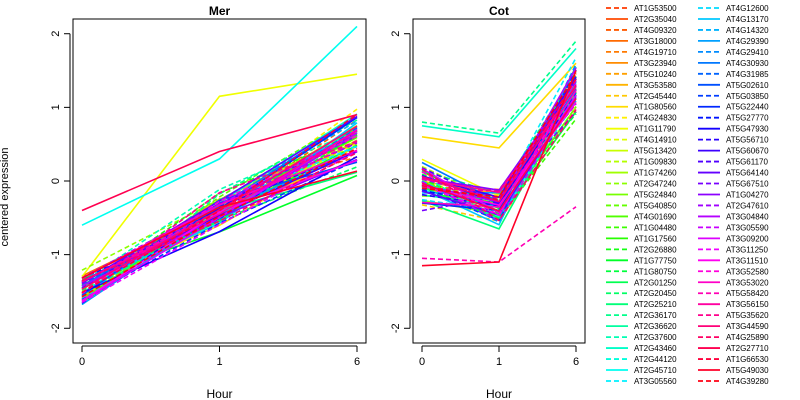 The image size is (800, 400). I want to click on legend-label: AT5G40850, so click(655, 205).